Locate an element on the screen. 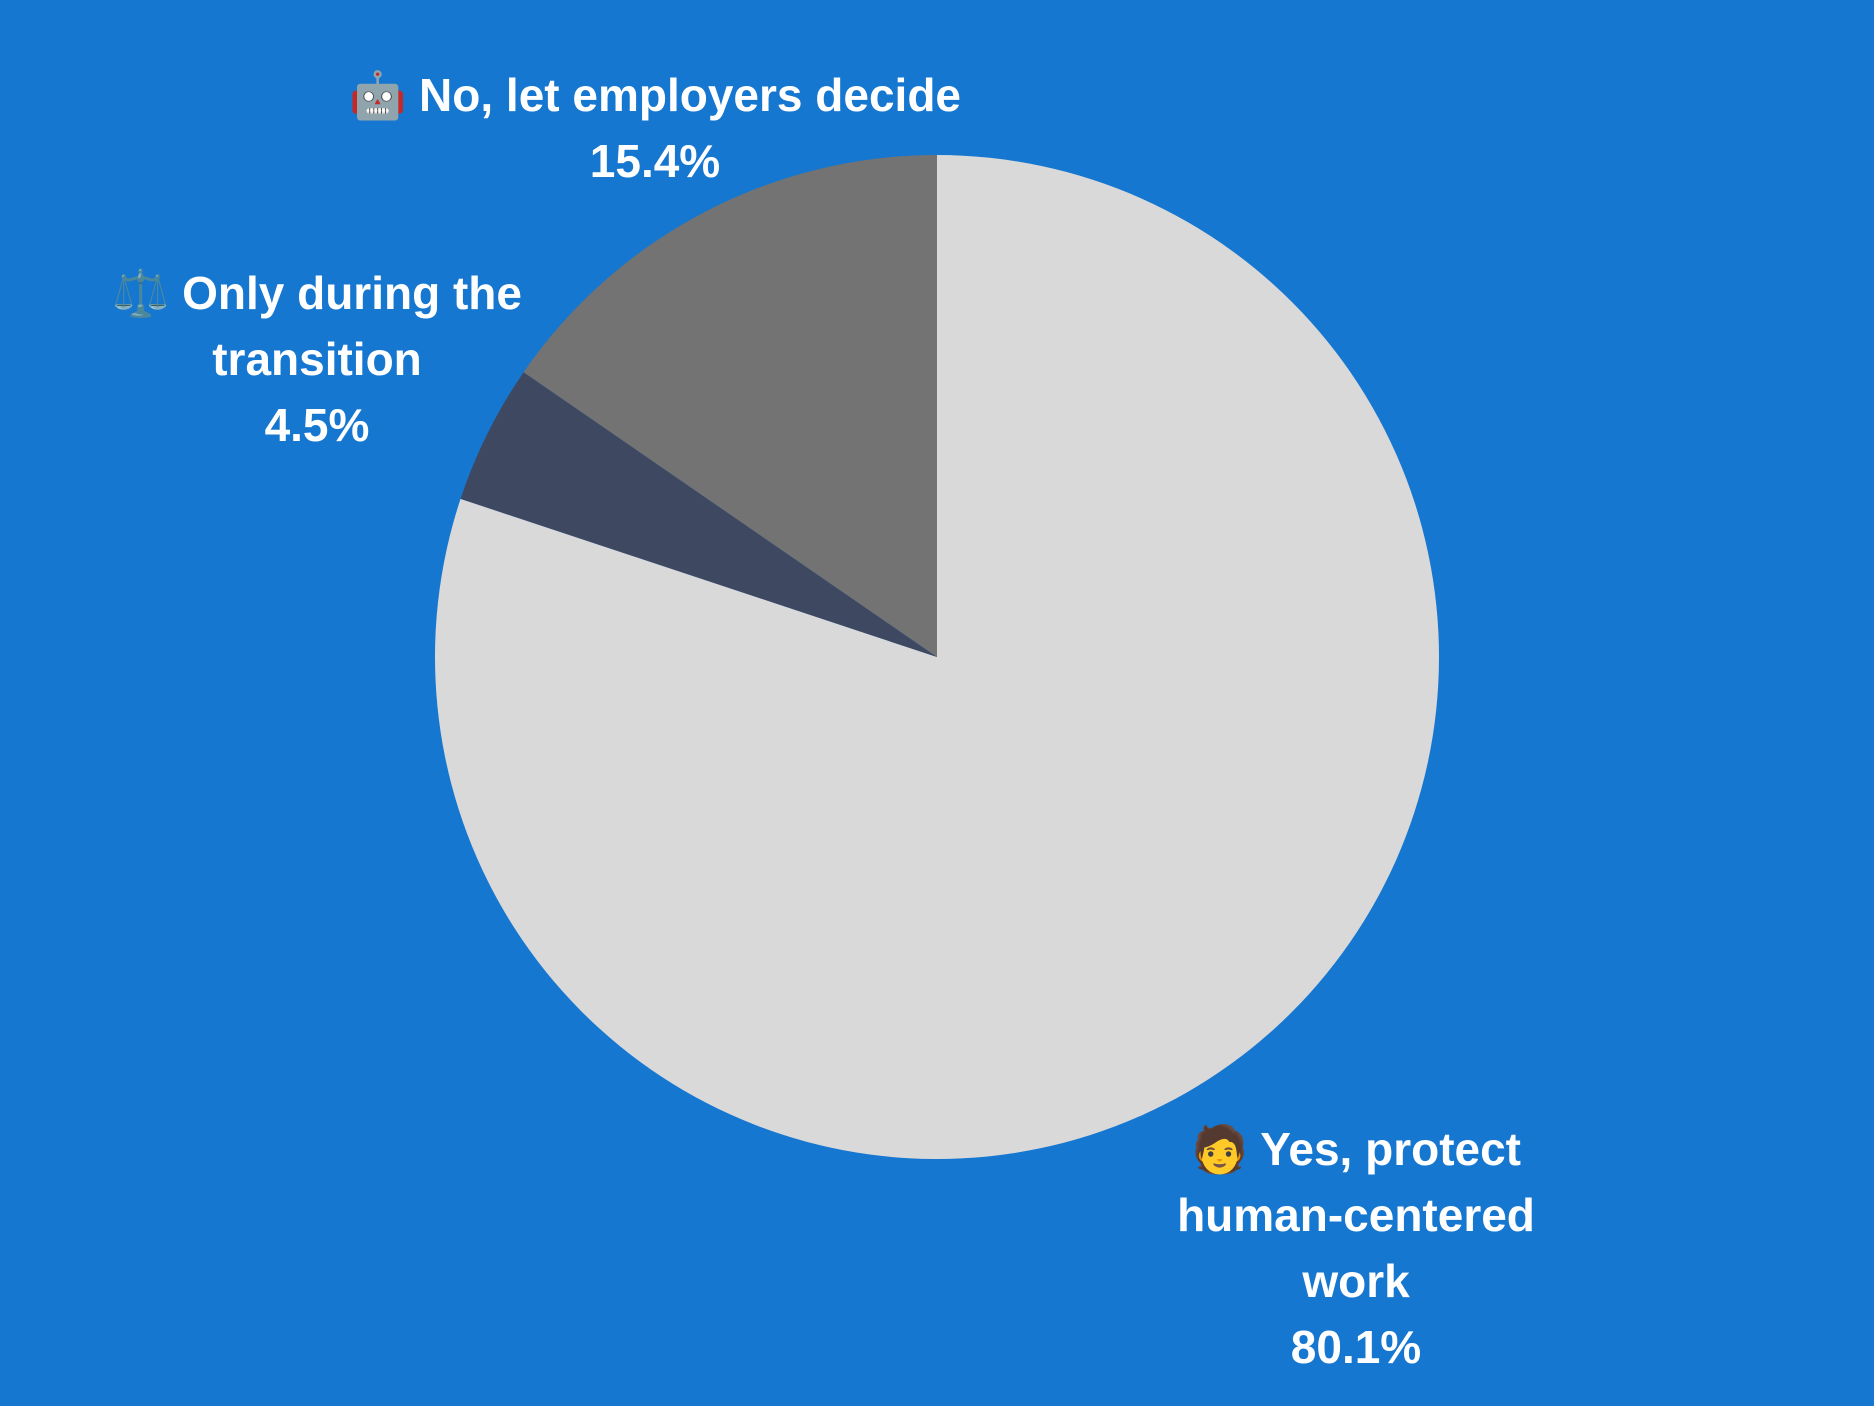  slice-label: 🤖 No, let employers decide 15.4% is located at coordinates (655, 128).